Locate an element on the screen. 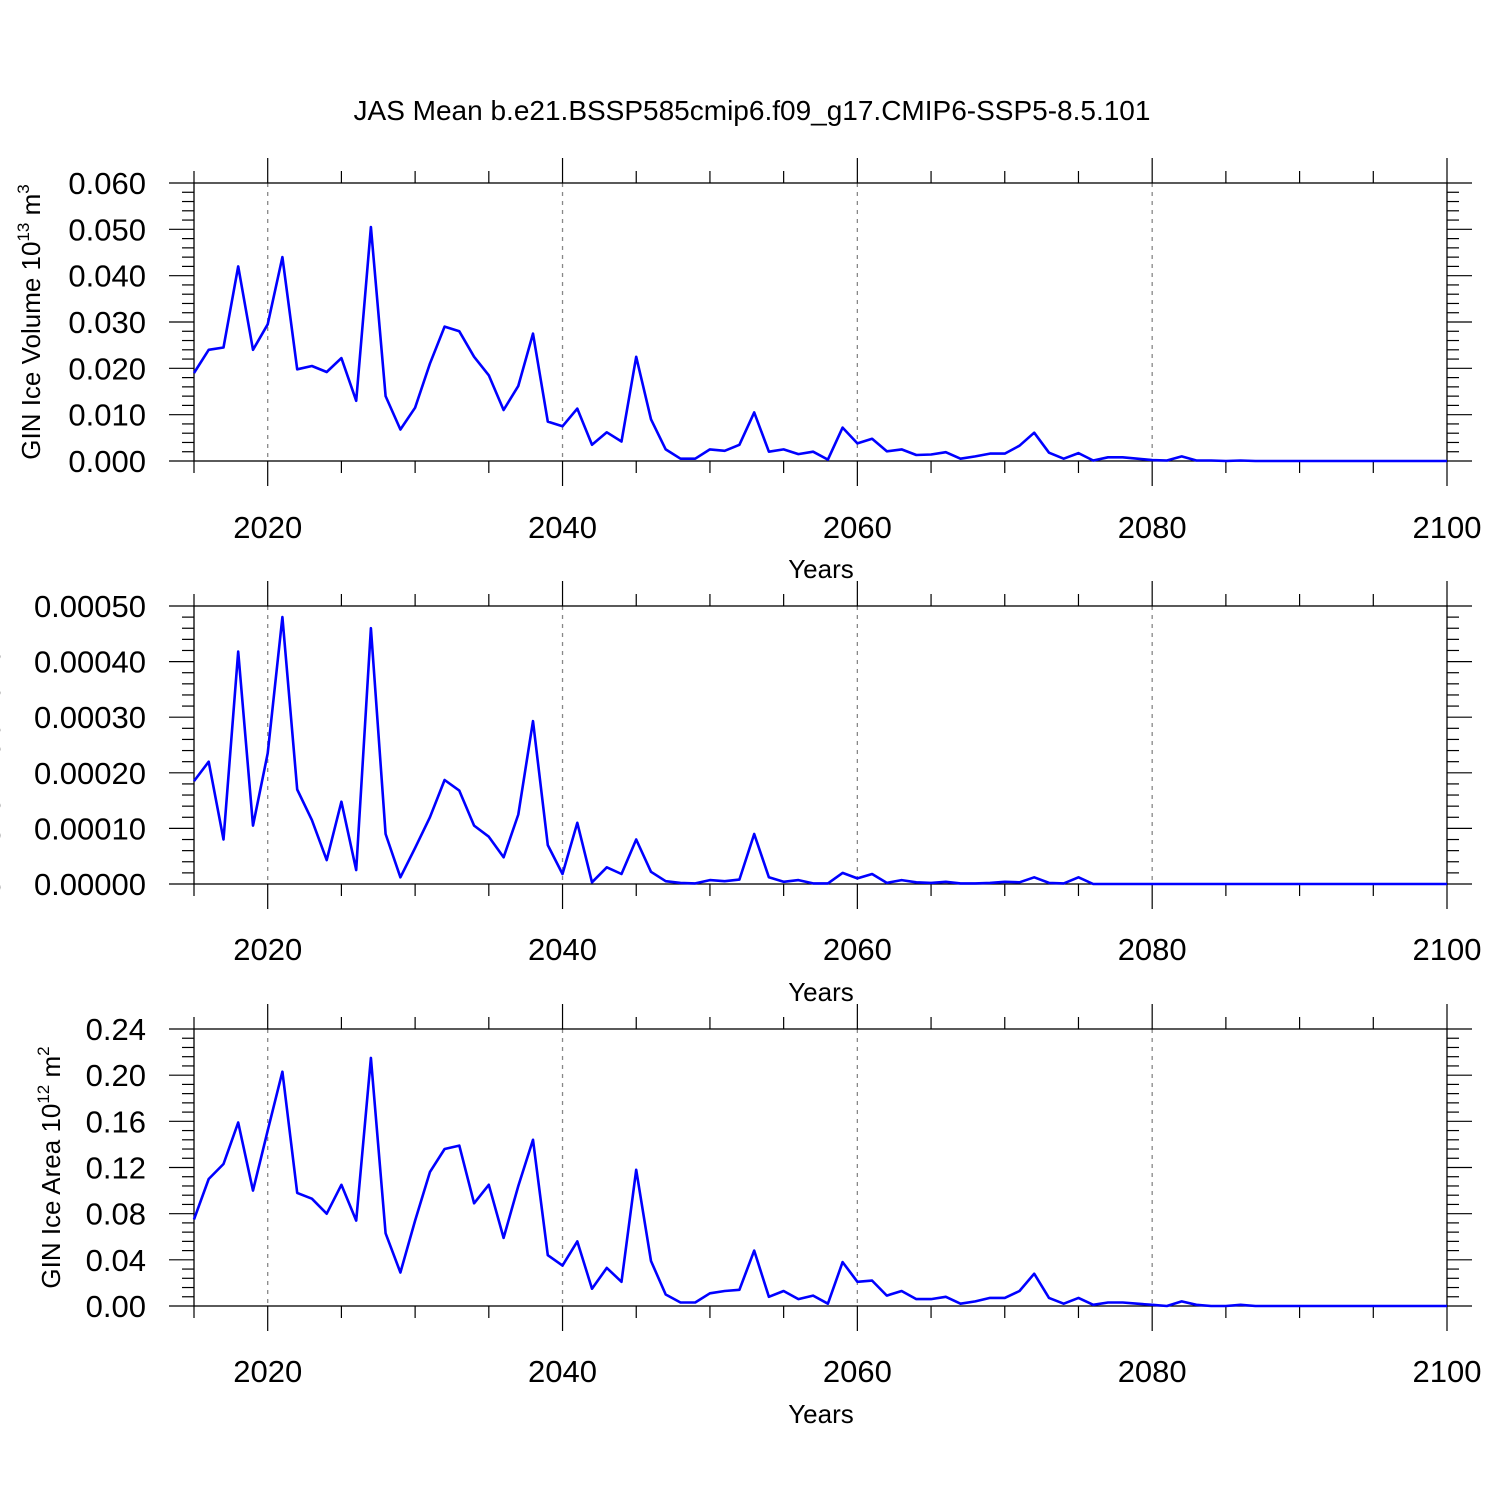 This screenshot has width=1500, height=1500. y-tick-label: 0.060 is located at coordinates (107, 183).